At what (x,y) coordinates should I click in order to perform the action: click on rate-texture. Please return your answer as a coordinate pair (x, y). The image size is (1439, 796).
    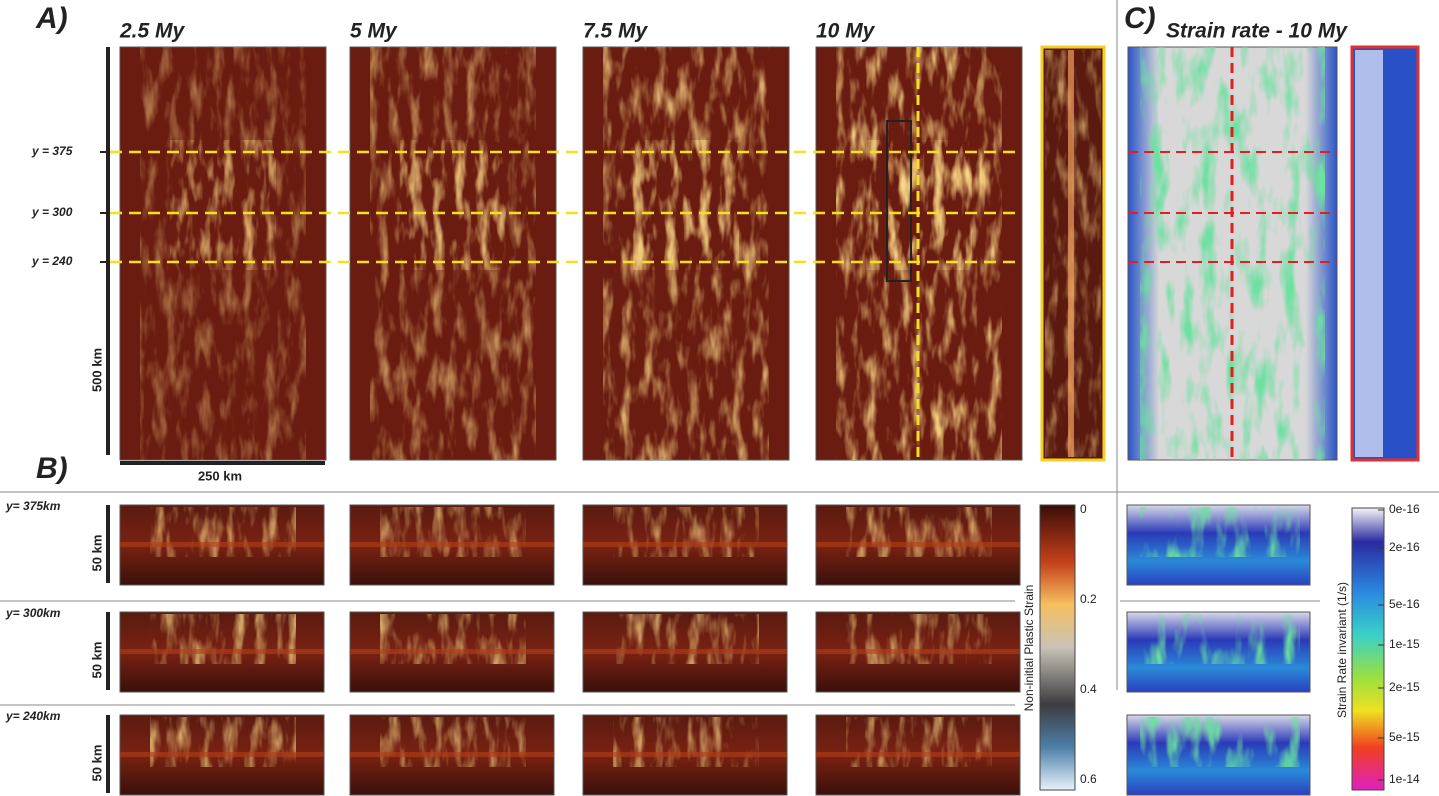
    Looking at the image, I should click on (1232, 253).